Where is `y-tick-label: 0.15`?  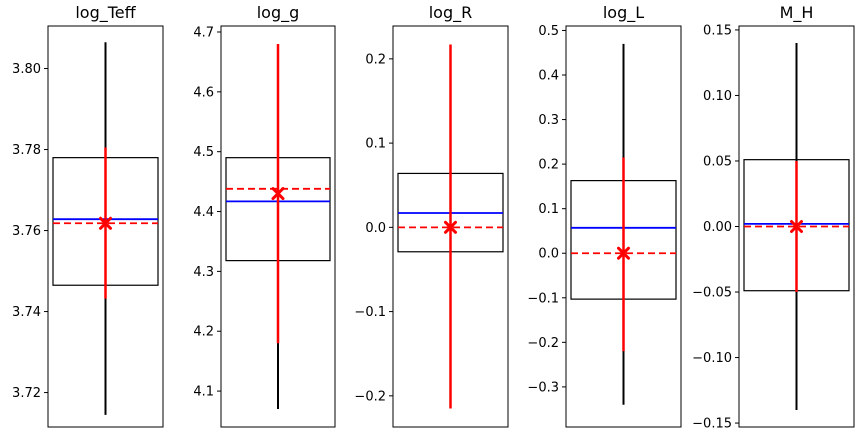 y-tick-label: 0.15 is located at coordinates (717, 30).